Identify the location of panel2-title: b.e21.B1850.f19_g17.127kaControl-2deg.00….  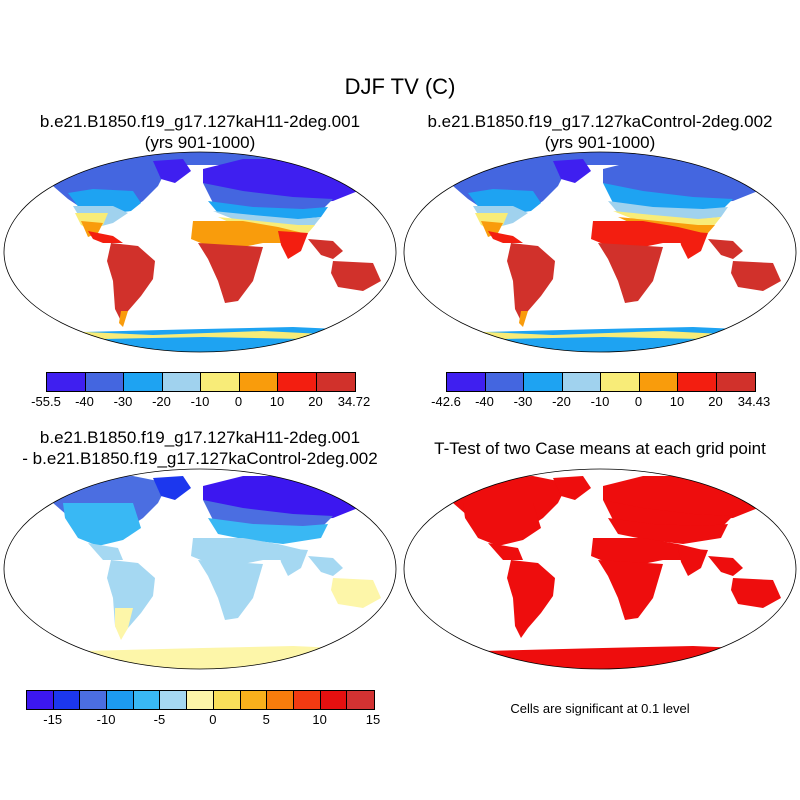
(600, 132).